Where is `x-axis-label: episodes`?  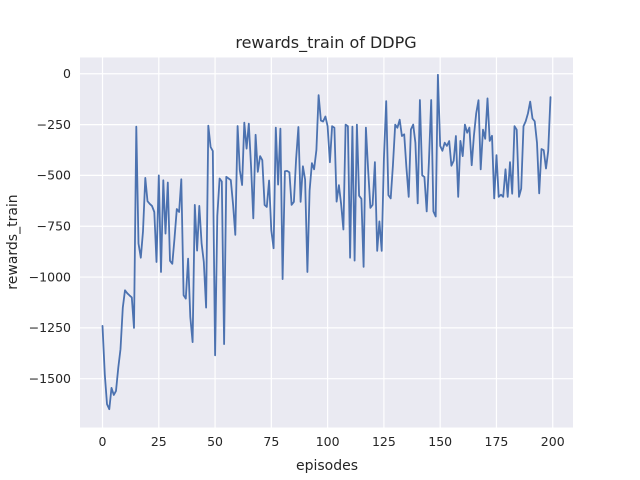
x-axis-label: episodes is located at coordinates (327, 466).